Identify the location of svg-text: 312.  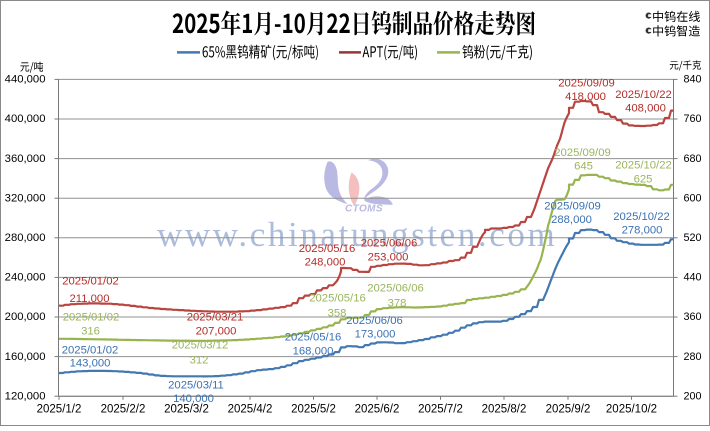
(199, 361).